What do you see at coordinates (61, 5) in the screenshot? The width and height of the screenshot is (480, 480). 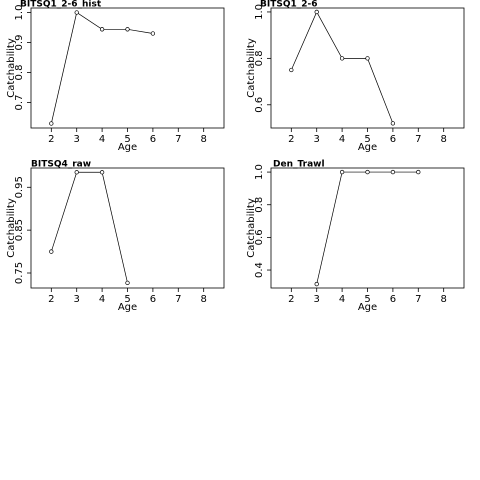 I see `chart-title: BITSQ1_2-6_hist` at bounding box center [61, 5].